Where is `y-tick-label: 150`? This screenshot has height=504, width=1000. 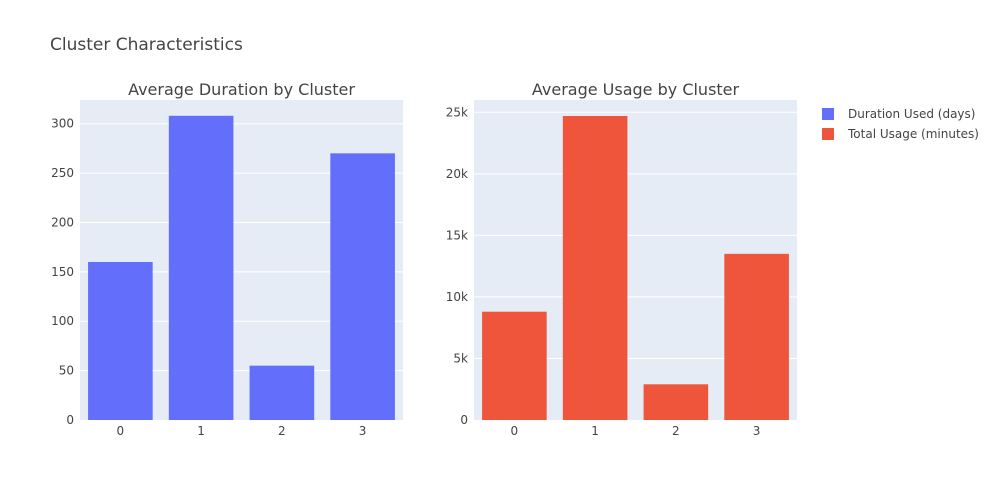
y-tick-label: 150 is located at coordinates (62, 272).